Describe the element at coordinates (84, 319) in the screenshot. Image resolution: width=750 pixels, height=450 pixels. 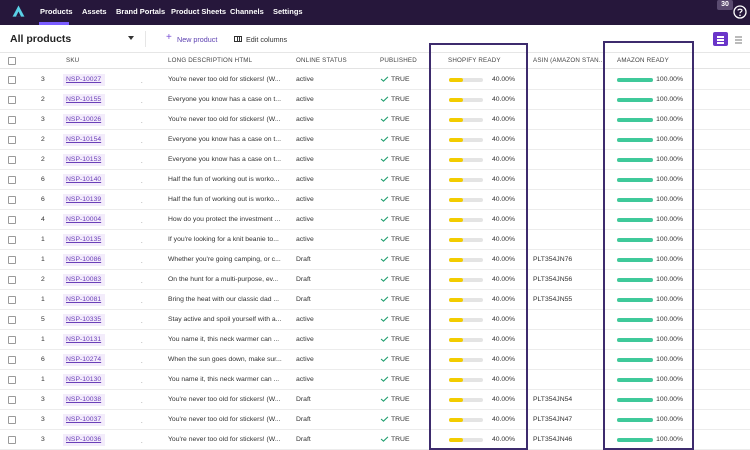
I see `sku-link: NSP-10335` at that location.